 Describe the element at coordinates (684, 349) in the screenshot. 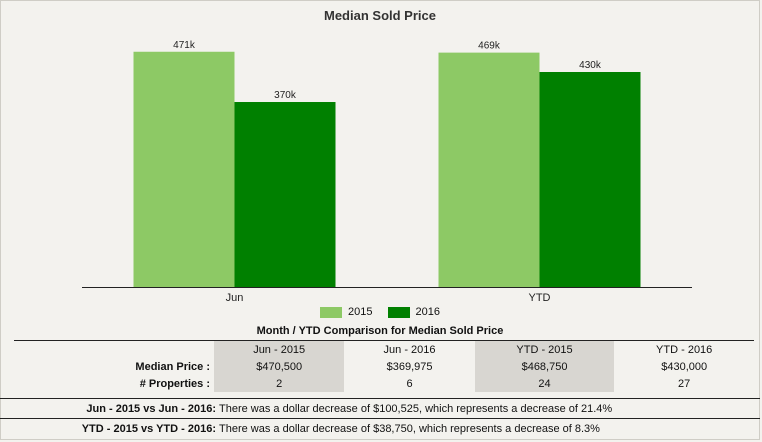

I see `col-header-ytd-2016: YTD - 2016` at that location.